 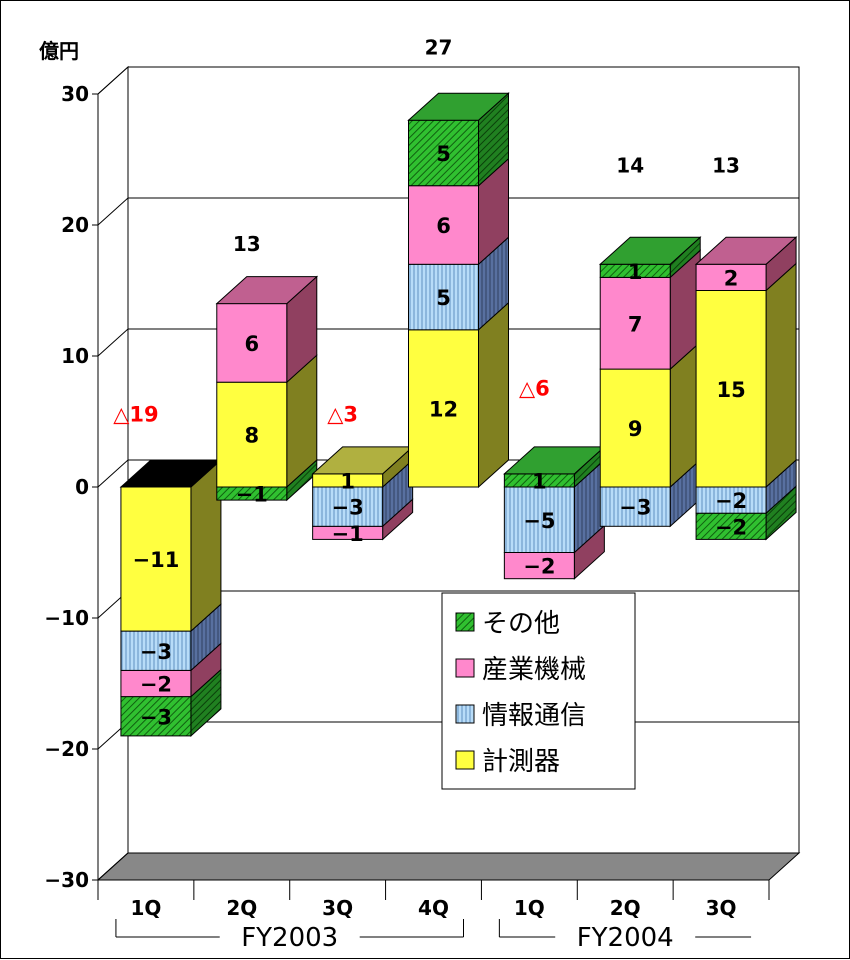 I want to click on total-label: △6, so click(x=534, y=388).